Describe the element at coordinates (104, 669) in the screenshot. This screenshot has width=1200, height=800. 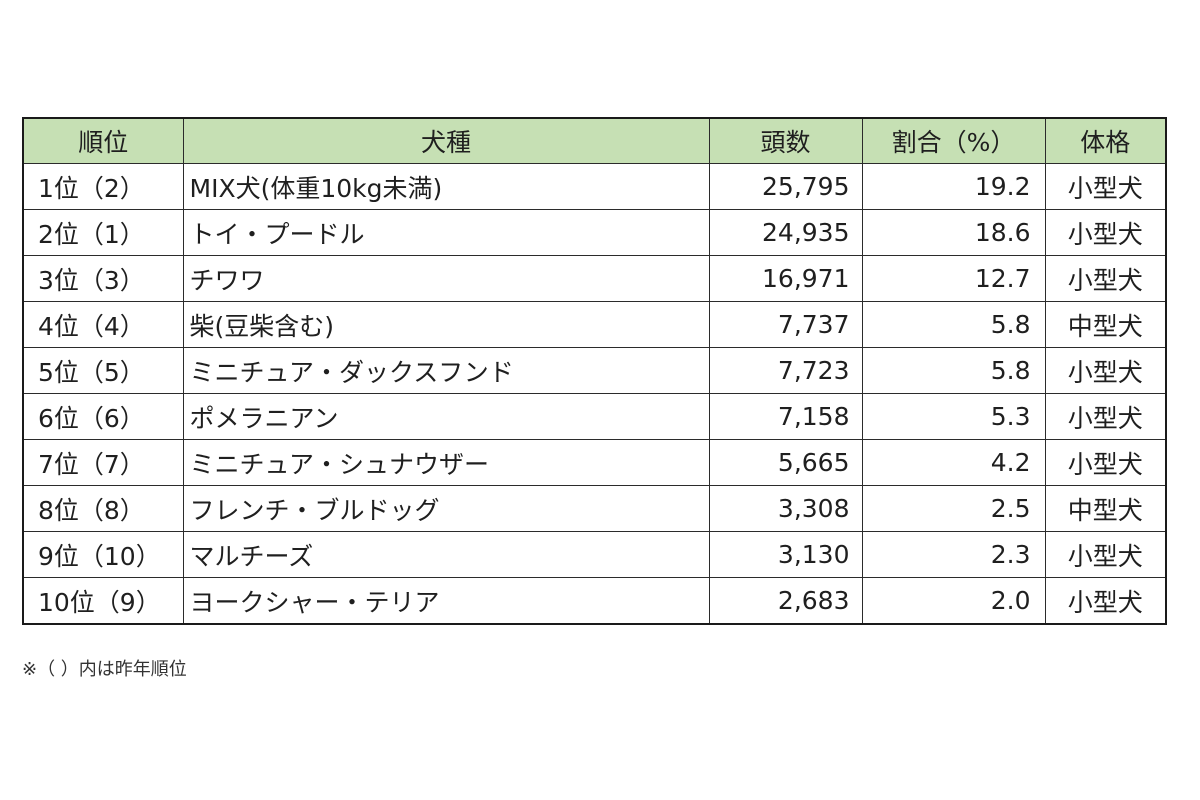
I see `footnote: ※（ ）内は昨年順位` at that location.